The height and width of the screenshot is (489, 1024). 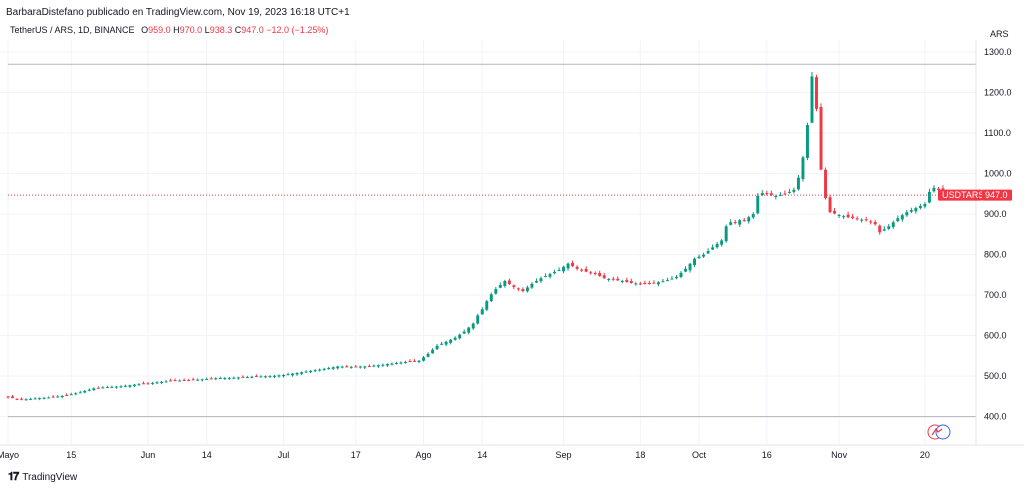 What do you see at coordinates (207, 455) in the screenshot?
I see `time-tick-label: 14` at bounding box center [207, 455].